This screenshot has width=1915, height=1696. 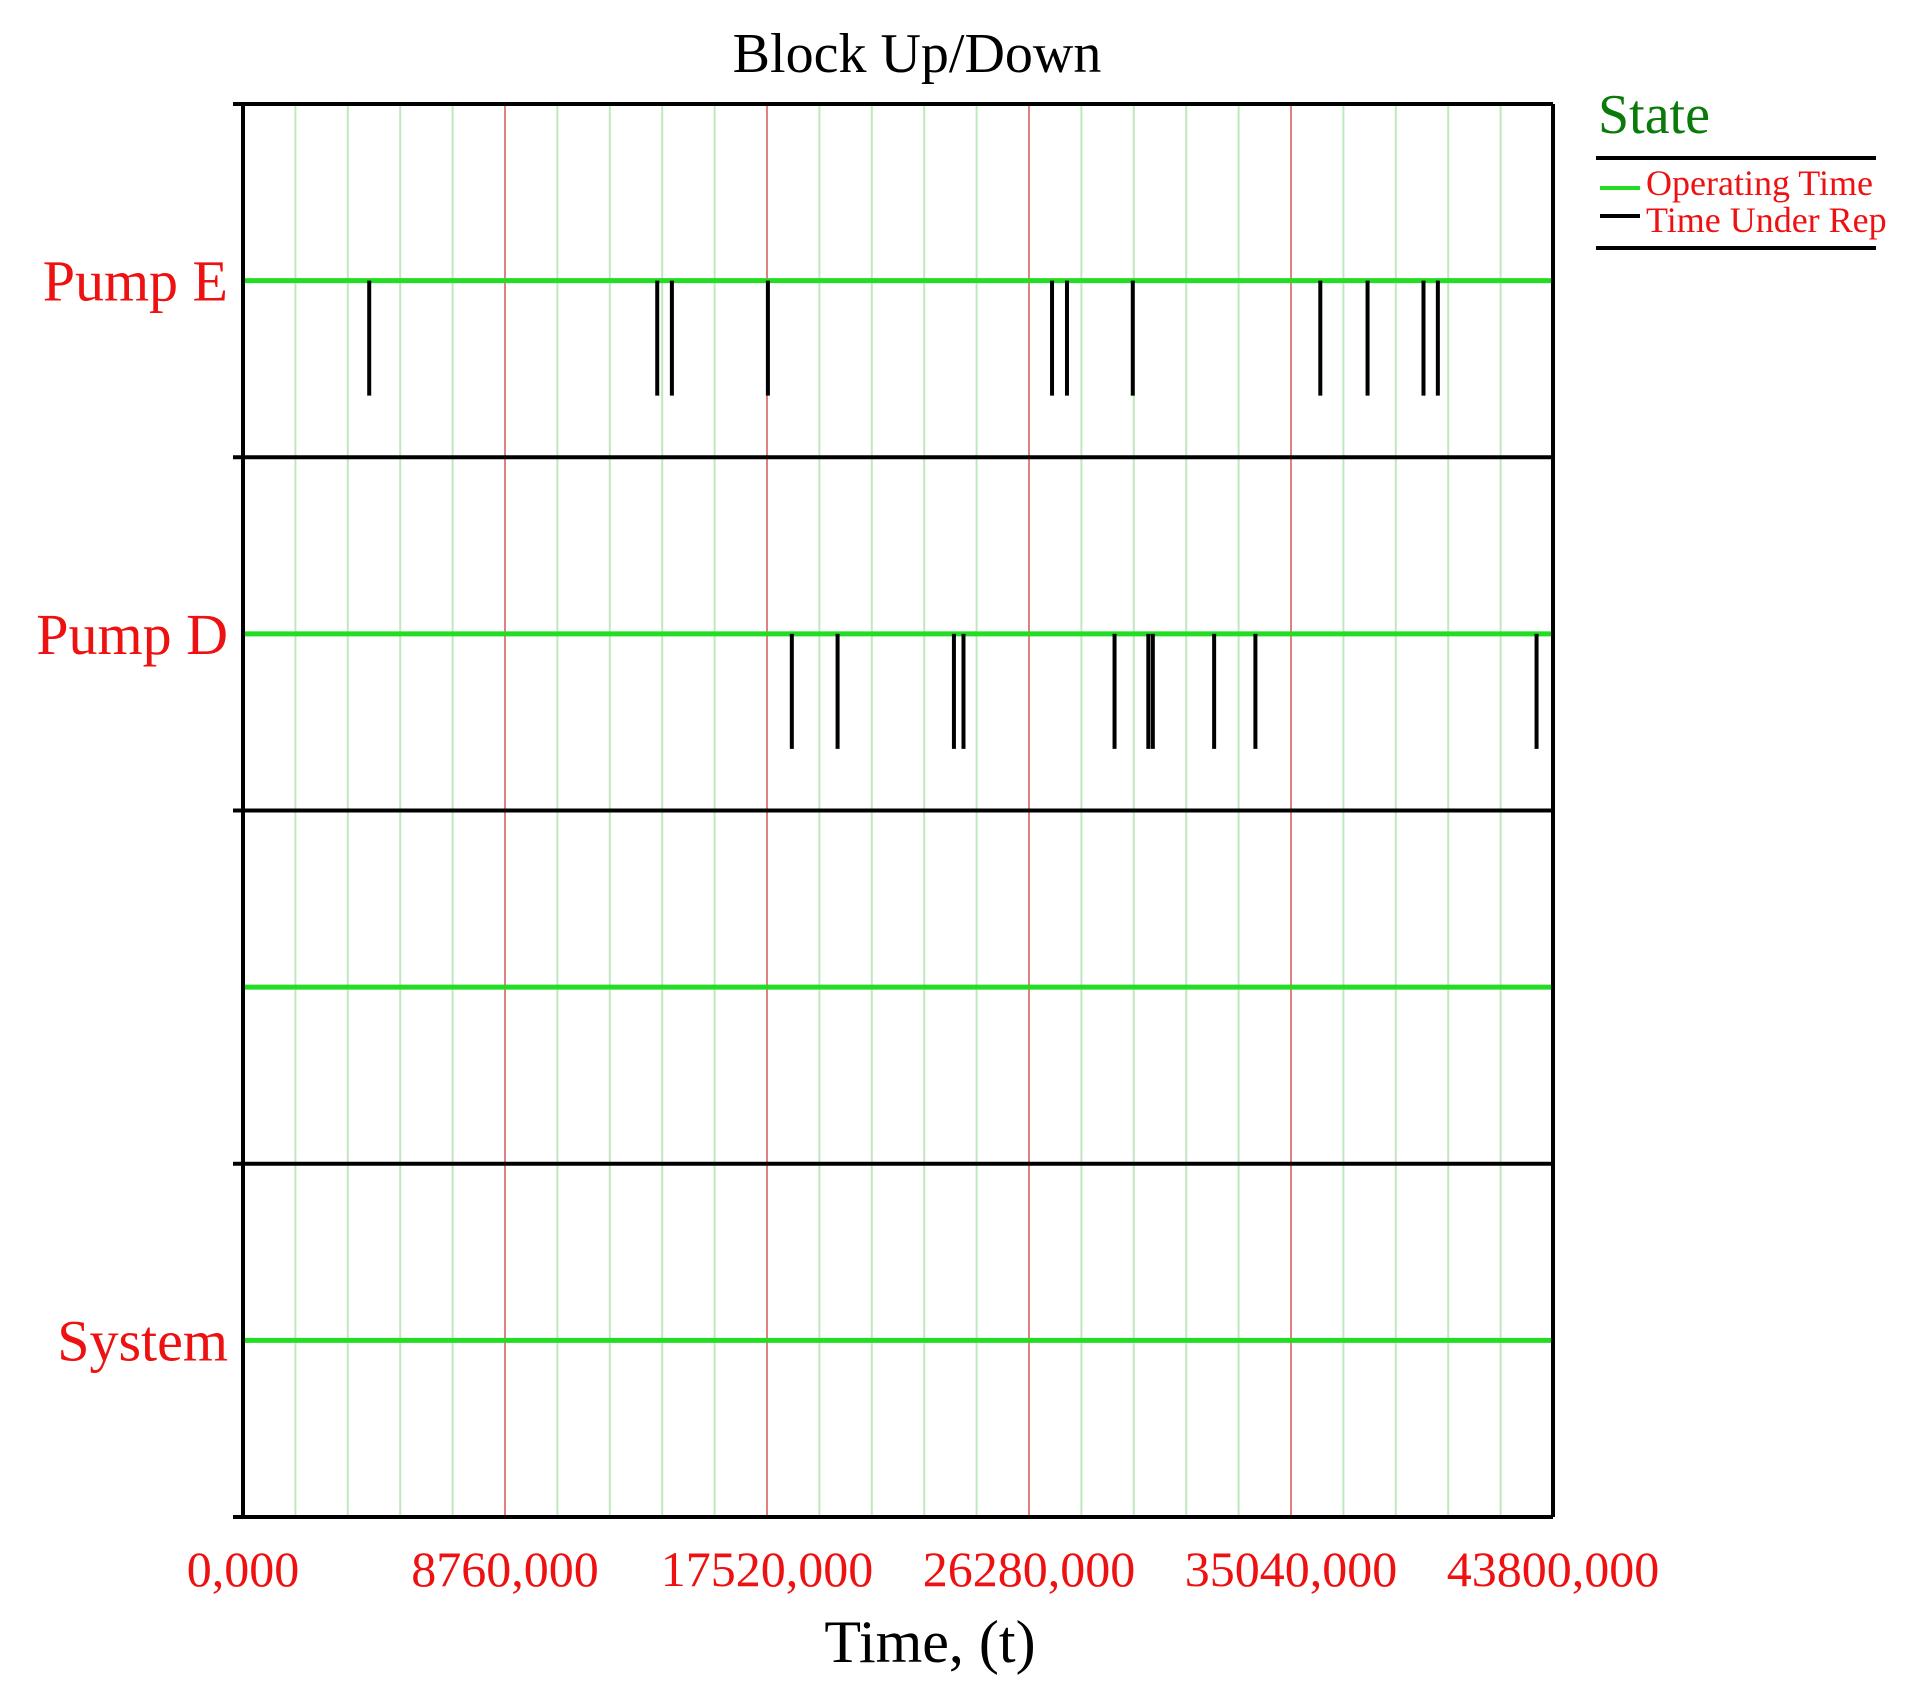 What do you see at coordinates (929, 1642) in the screenshot?
I see `x-axis-label: Time, (t)` at bounding box center [929, 1642].